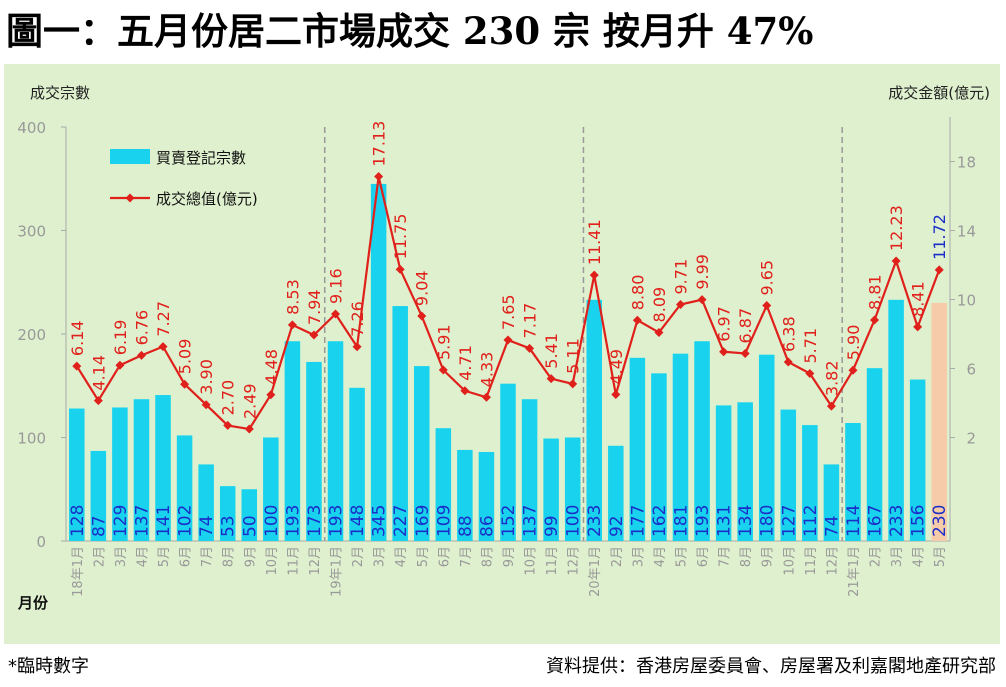  I want to click on line-value-label: 7.27, so click(163, 319).